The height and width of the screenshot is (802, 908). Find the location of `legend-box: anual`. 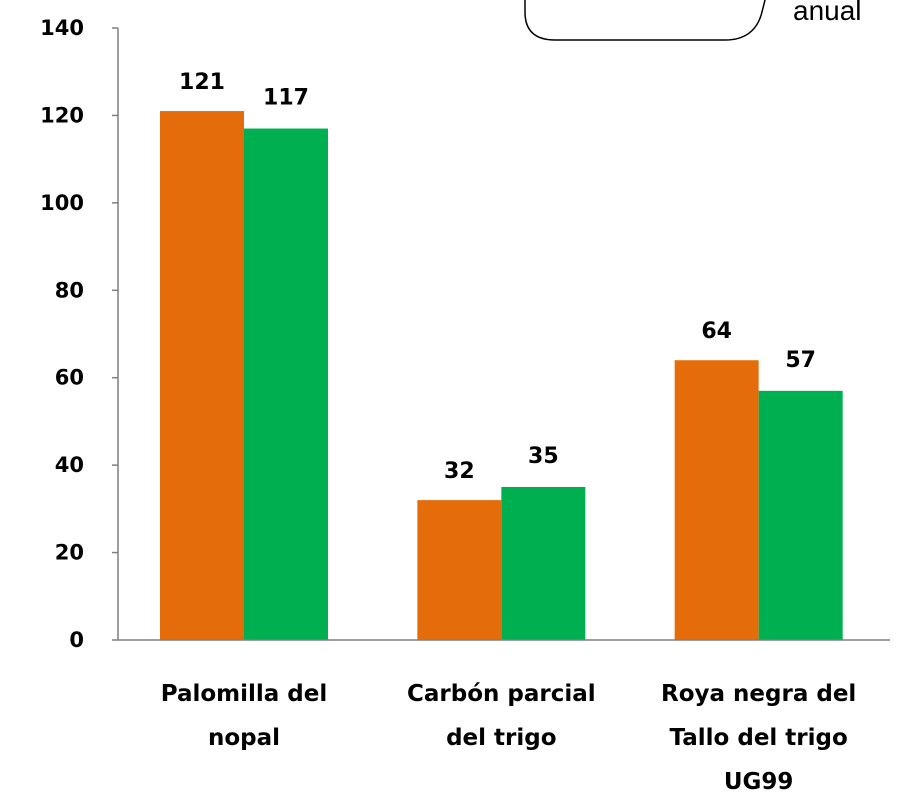

legend-box: anual is located at coordinates (693, 20).